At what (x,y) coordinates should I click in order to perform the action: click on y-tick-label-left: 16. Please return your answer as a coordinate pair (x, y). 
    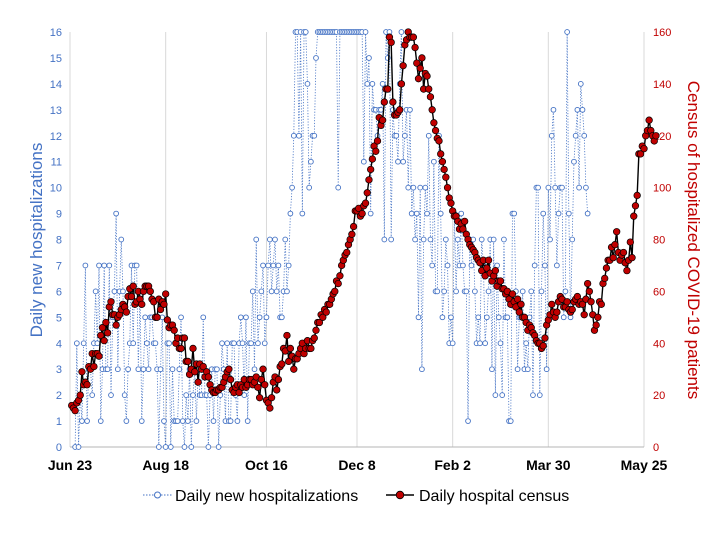
    Looking at the image, I should click on (56, 33).